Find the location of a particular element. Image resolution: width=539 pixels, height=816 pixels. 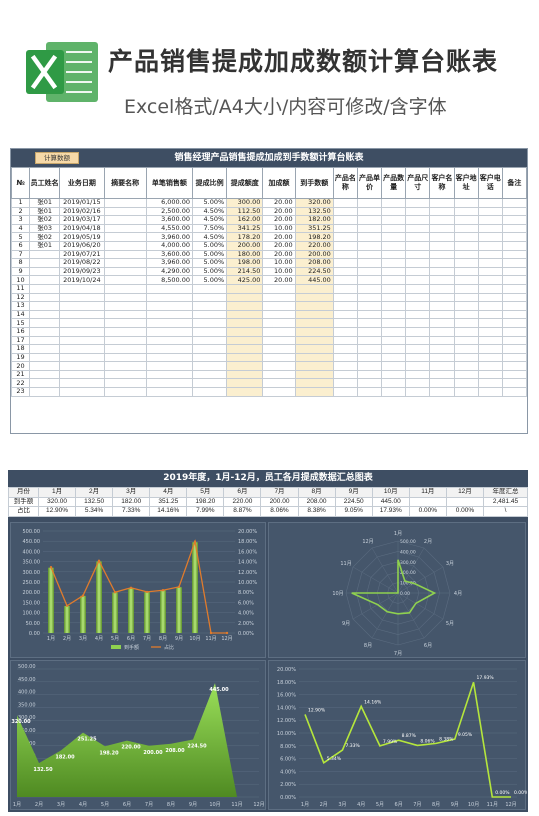

summary-cell: 2月 is located at coordinates (94, 492).